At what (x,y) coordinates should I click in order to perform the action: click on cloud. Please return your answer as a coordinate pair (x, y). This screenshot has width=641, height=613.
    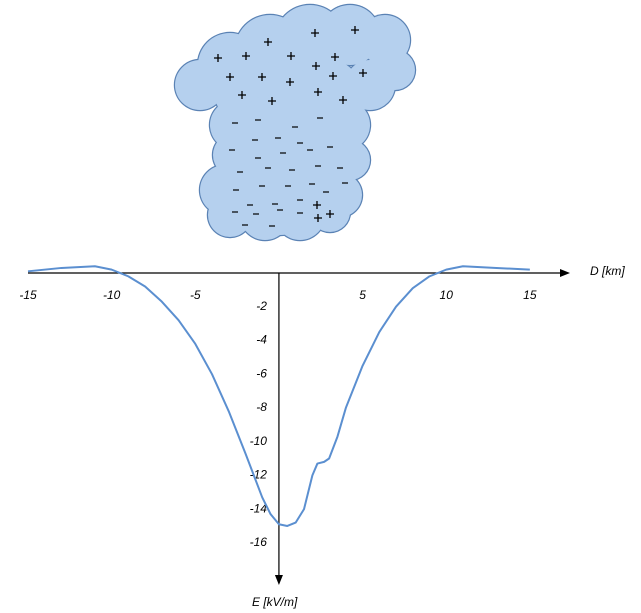
    Looking at the image, I should click on (295, 122).